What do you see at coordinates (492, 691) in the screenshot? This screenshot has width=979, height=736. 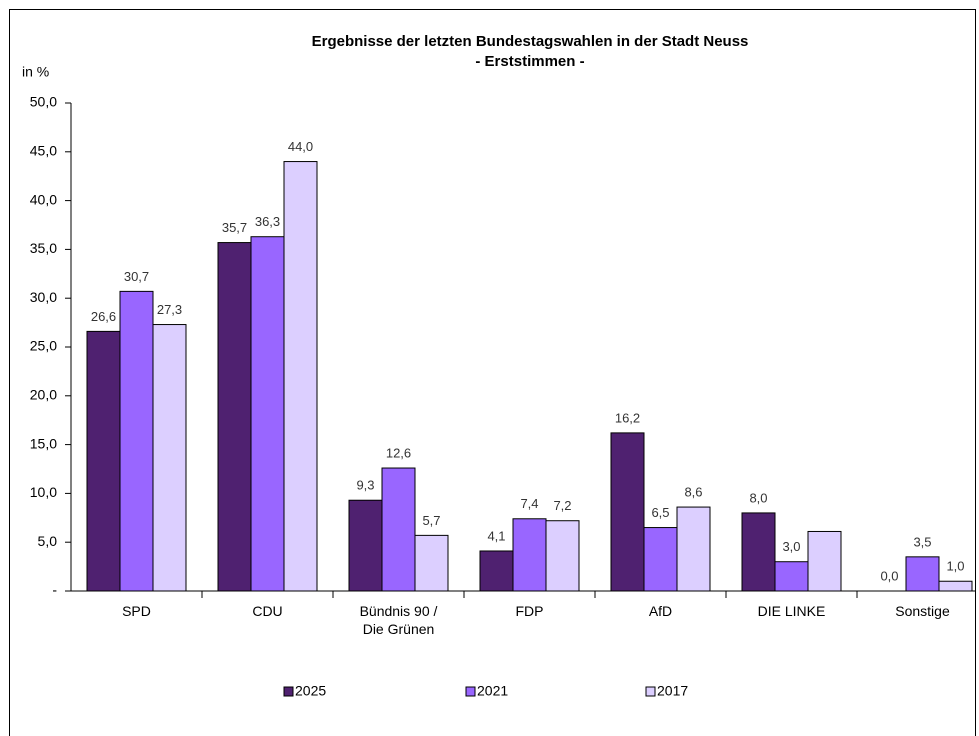 I see `legend-label: 2021` at bounding box center [492, 691].